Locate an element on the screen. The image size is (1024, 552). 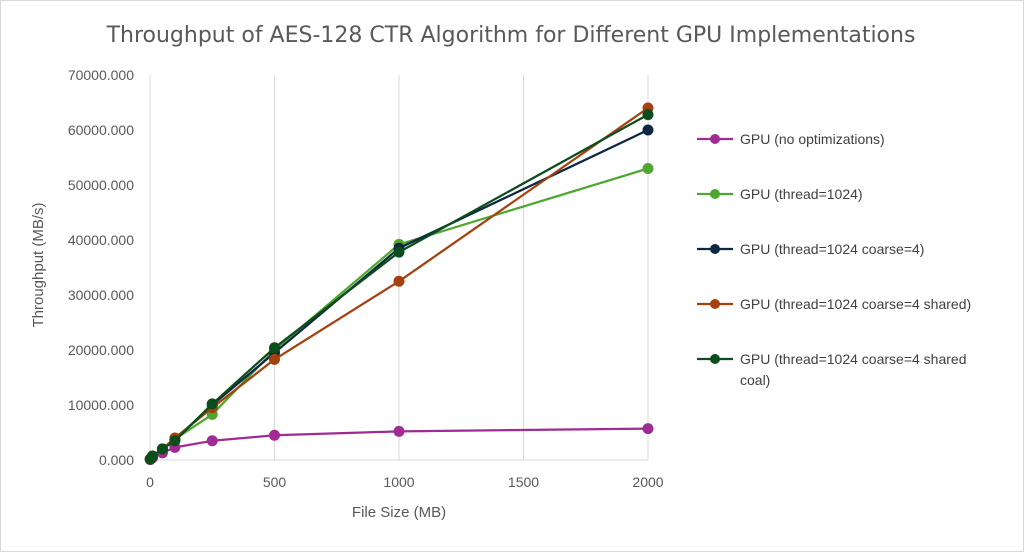
x-tick-label: 2000 is located at coordinates (647, 482).